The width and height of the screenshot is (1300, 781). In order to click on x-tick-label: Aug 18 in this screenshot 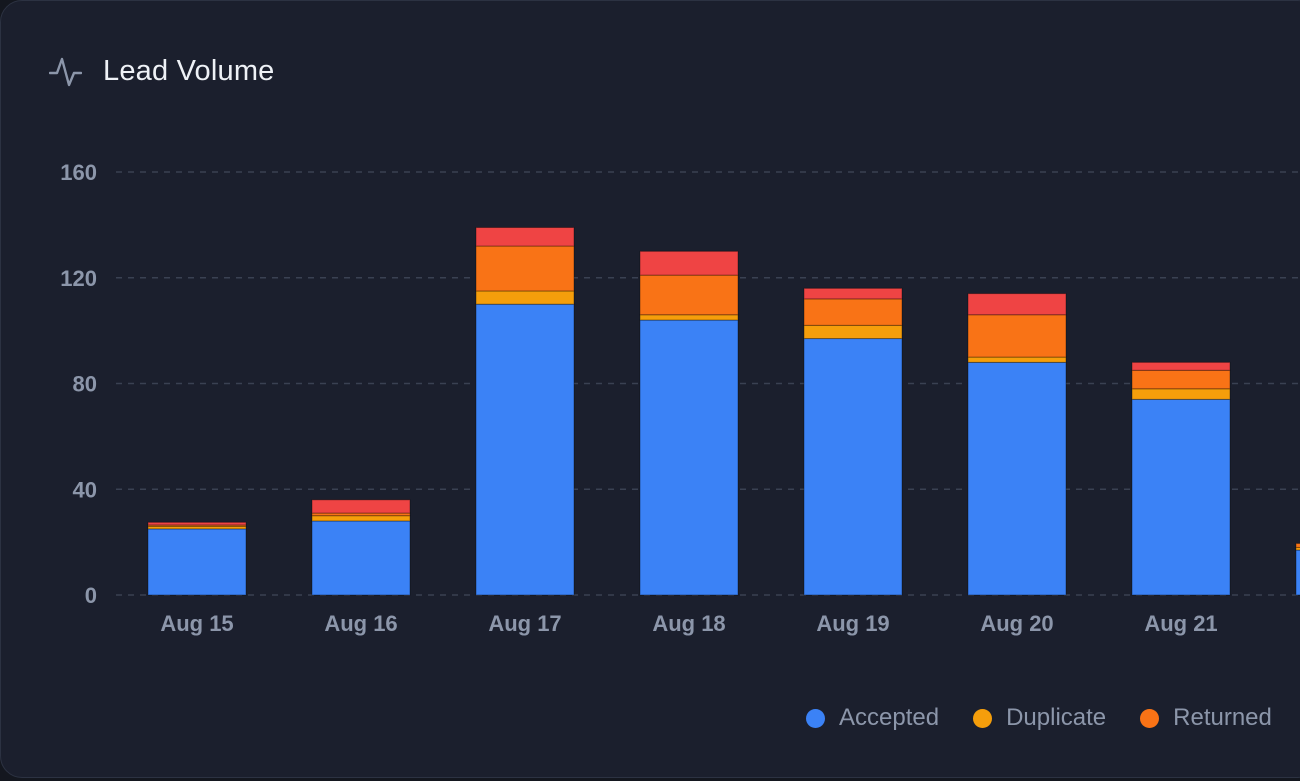, I will do `click(688, 623)`.